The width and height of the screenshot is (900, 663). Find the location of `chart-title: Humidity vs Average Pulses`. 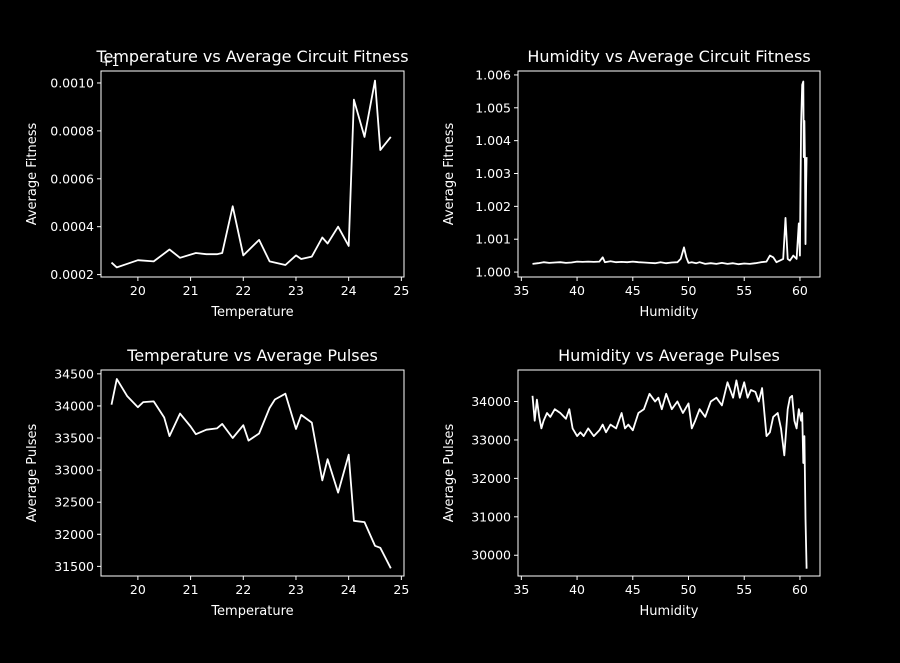

chart-title: Humidity vs Average Pulses is located at coordinates (669, 355).